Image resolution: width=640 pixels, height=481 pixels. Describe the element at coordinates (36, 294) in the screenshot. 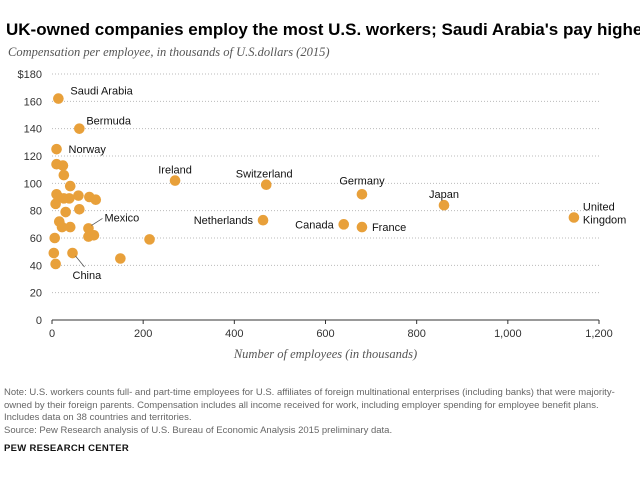

I see `y-tick-label: 20` at that location.